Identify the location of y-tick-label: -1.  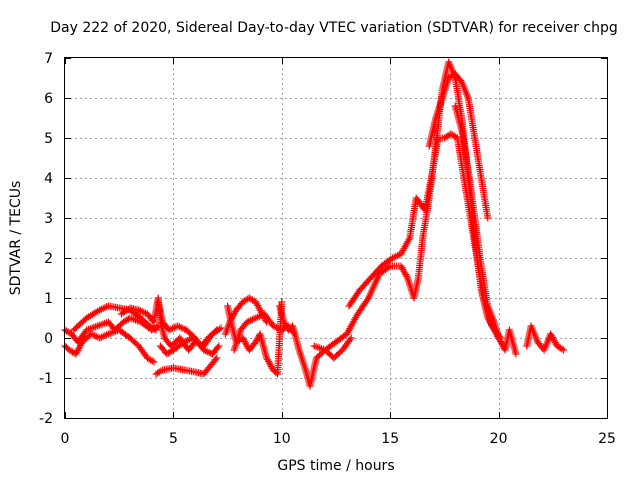
(46, 379).